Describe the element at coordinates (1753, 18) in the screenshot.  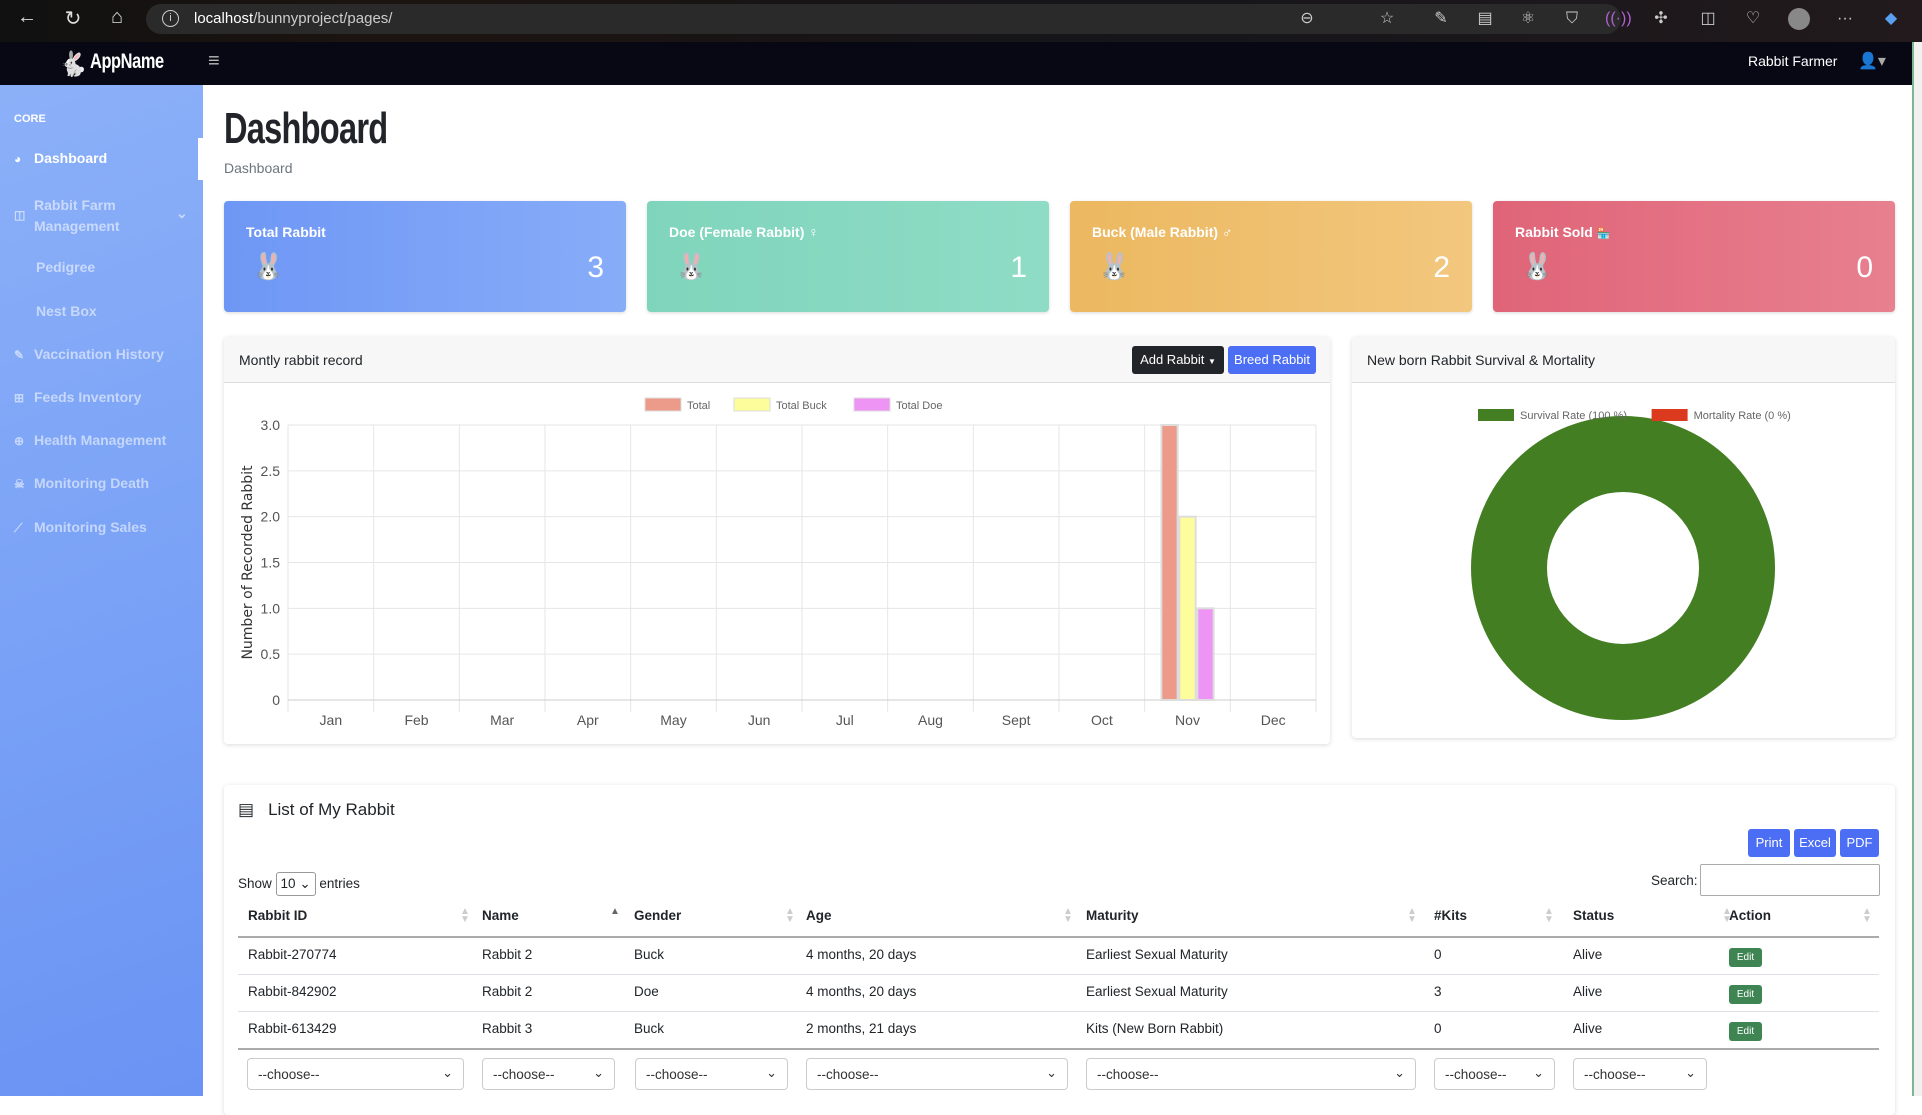
I see `health-icon: ♡` at that location.